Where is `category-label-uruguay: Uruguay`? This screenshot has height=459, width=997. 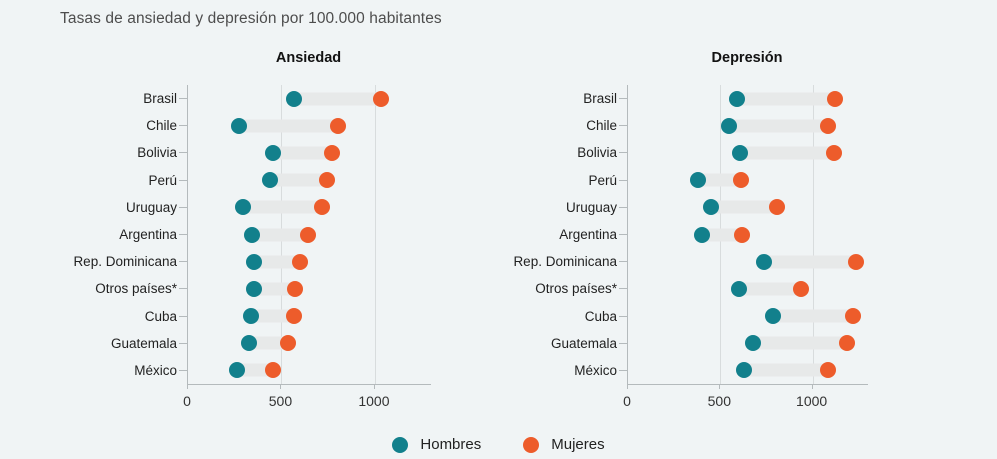 category-label-uruguay: Uruguay is located at coordinates (591, 207).